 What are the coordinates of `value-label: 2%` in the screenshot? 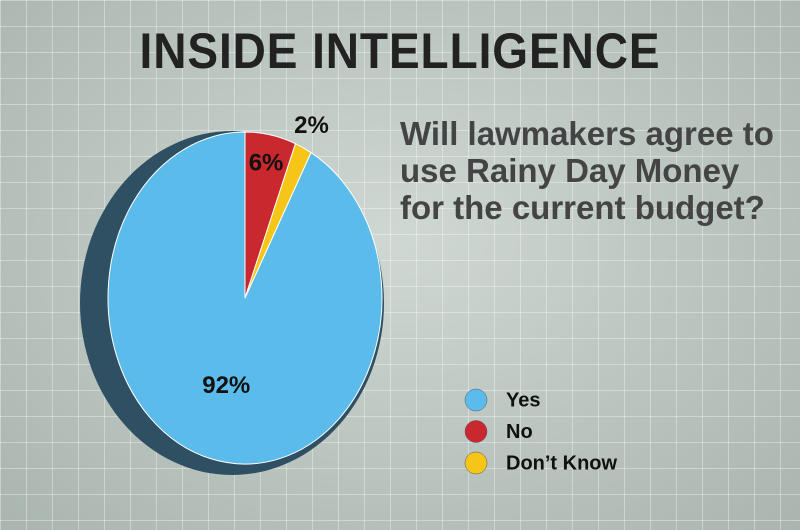 It's located at (311, 125).